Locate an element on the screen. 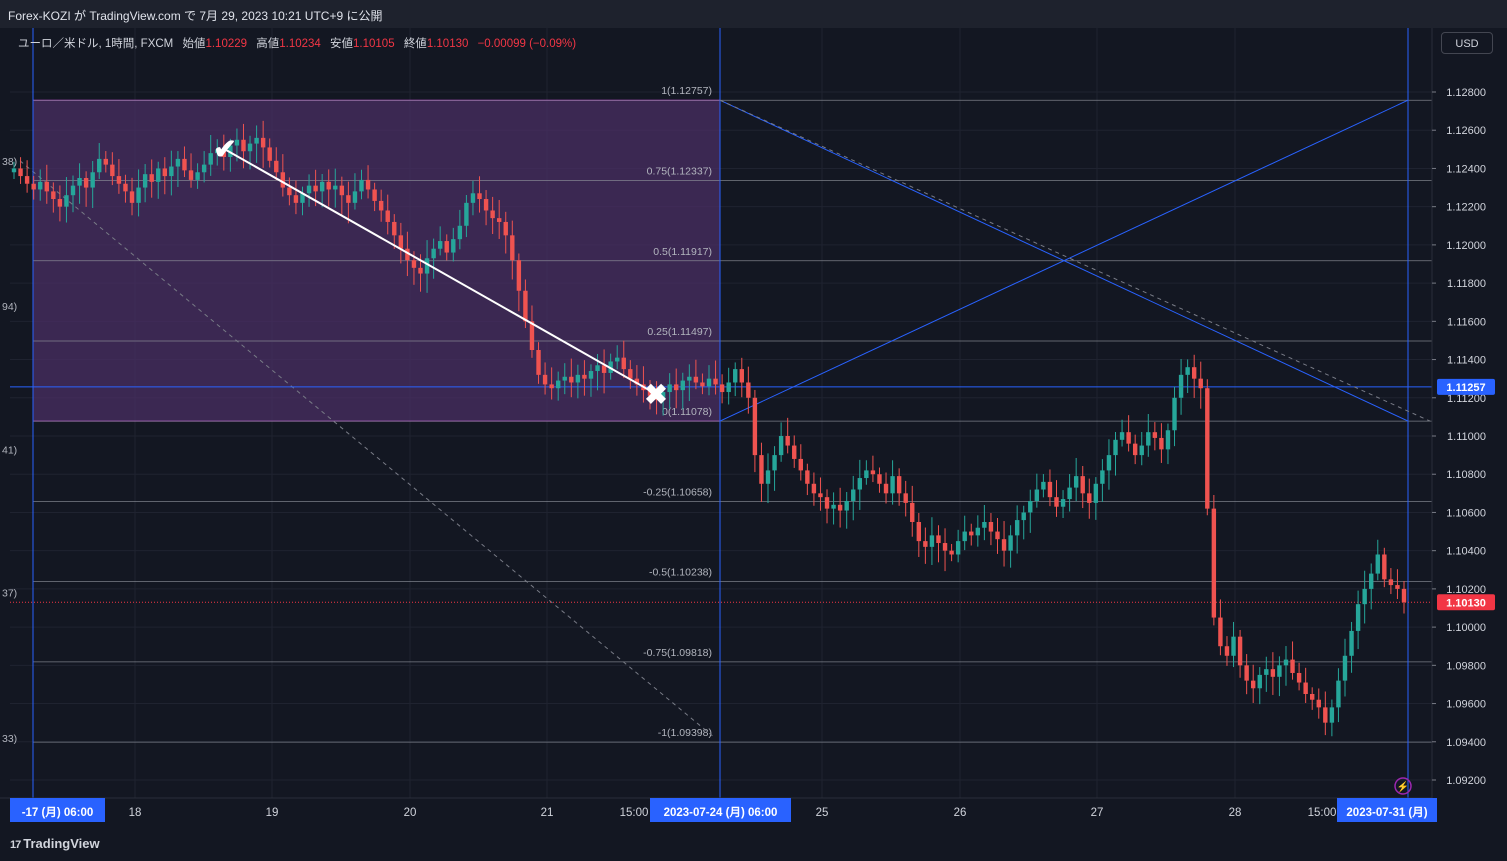 This screenshot has width=1507, height=861. price-tick-label: 1.10000 is located at coordinates (1466, 628).